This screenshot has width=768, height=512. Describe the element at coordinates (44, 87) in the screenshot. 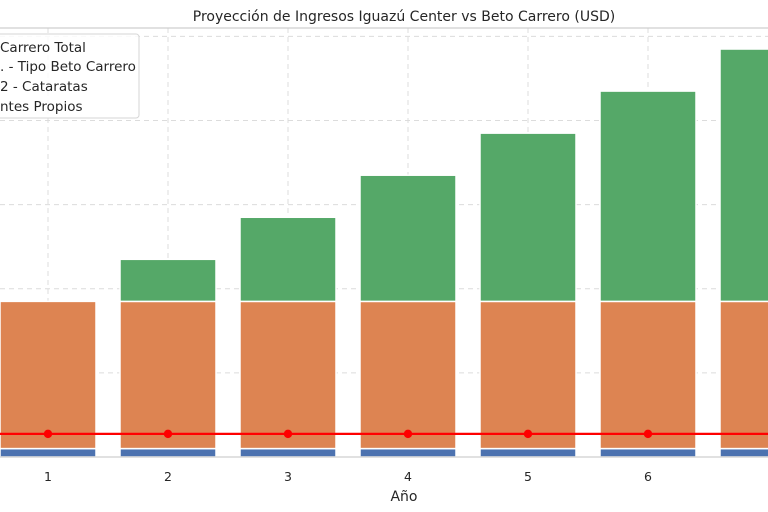

I see `legend-entry-3: 2 - Cataratas` at that location.